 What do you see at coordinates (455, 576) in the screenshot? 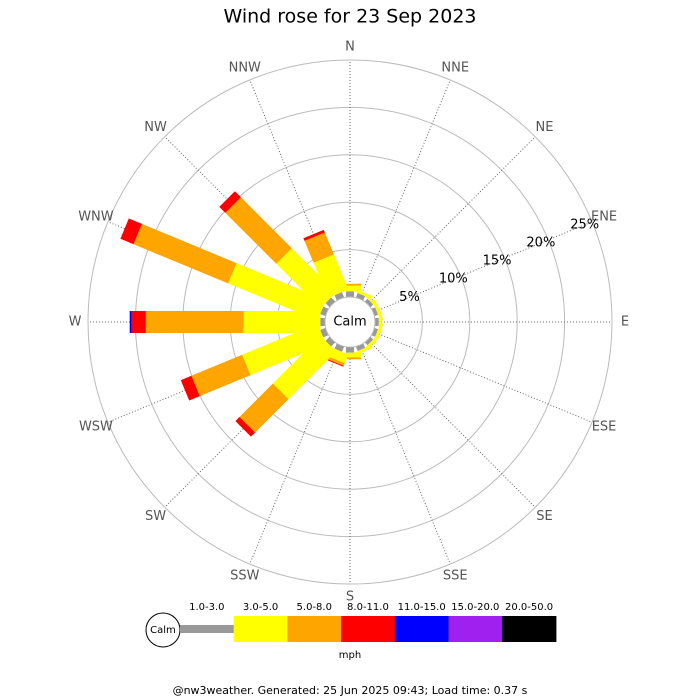
I see `direction-label: SSE` at bounding box center [455, 576].